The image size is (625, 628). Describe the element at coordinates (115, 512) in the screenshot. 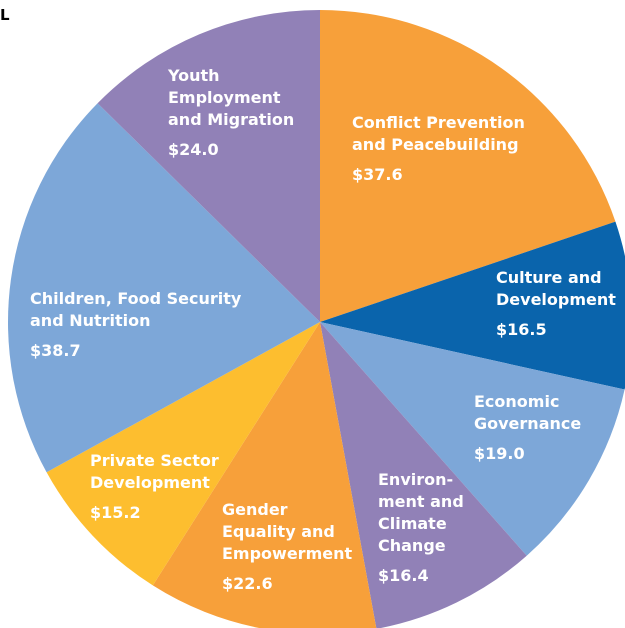

I see `slice-value-label: $15.2` at that location.